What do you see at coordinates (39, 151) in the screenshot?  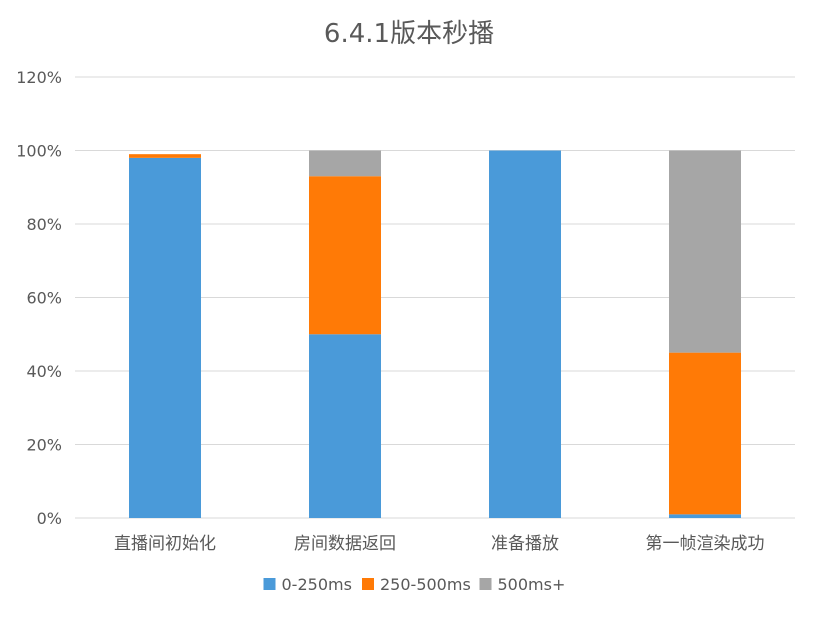 I see `y-tick-label: 100%` at bounding box center [39, 151].